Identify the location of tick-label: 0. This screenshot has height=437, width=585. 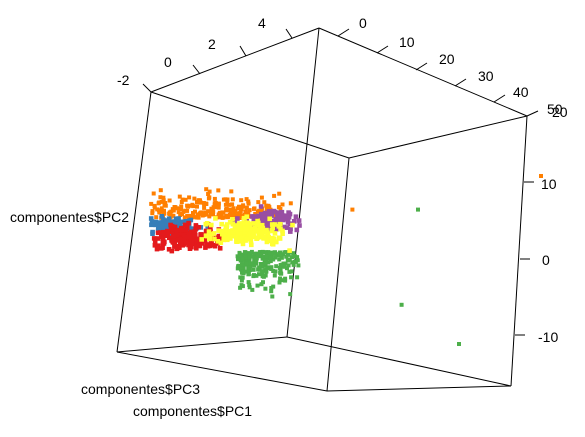
(363, 23).